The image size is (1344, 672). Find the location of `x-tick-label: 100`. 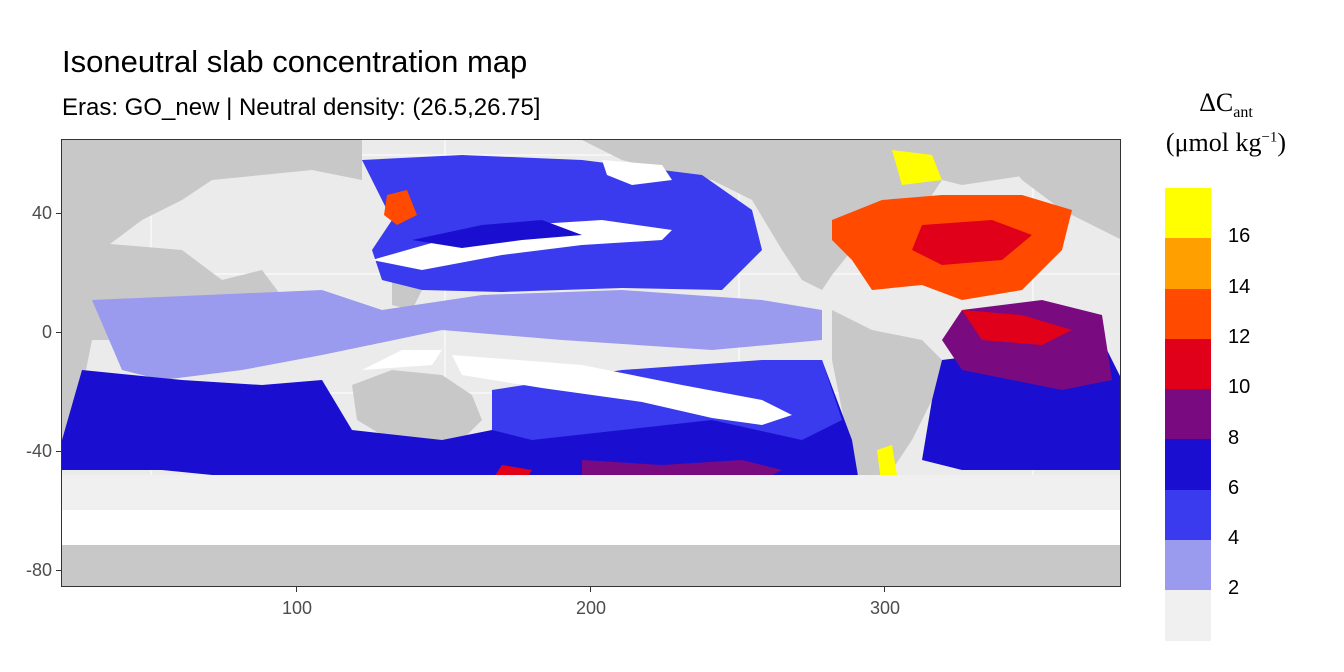

x-tick-label: 100 is located at coordinates (297, 608).